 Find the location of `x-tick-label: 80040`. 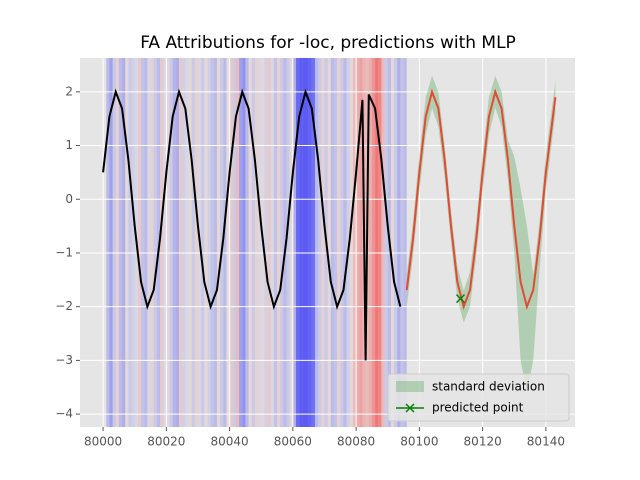

x-tick-label: 80040 is located at coordinates (230, 442).